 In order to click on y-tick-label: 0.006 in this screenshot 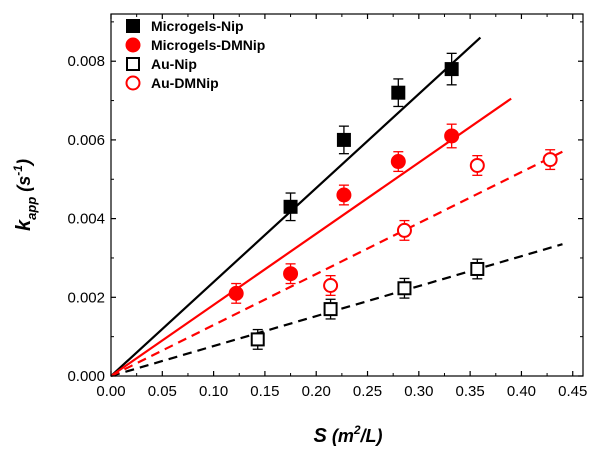, I will do `click(86, 140)`.